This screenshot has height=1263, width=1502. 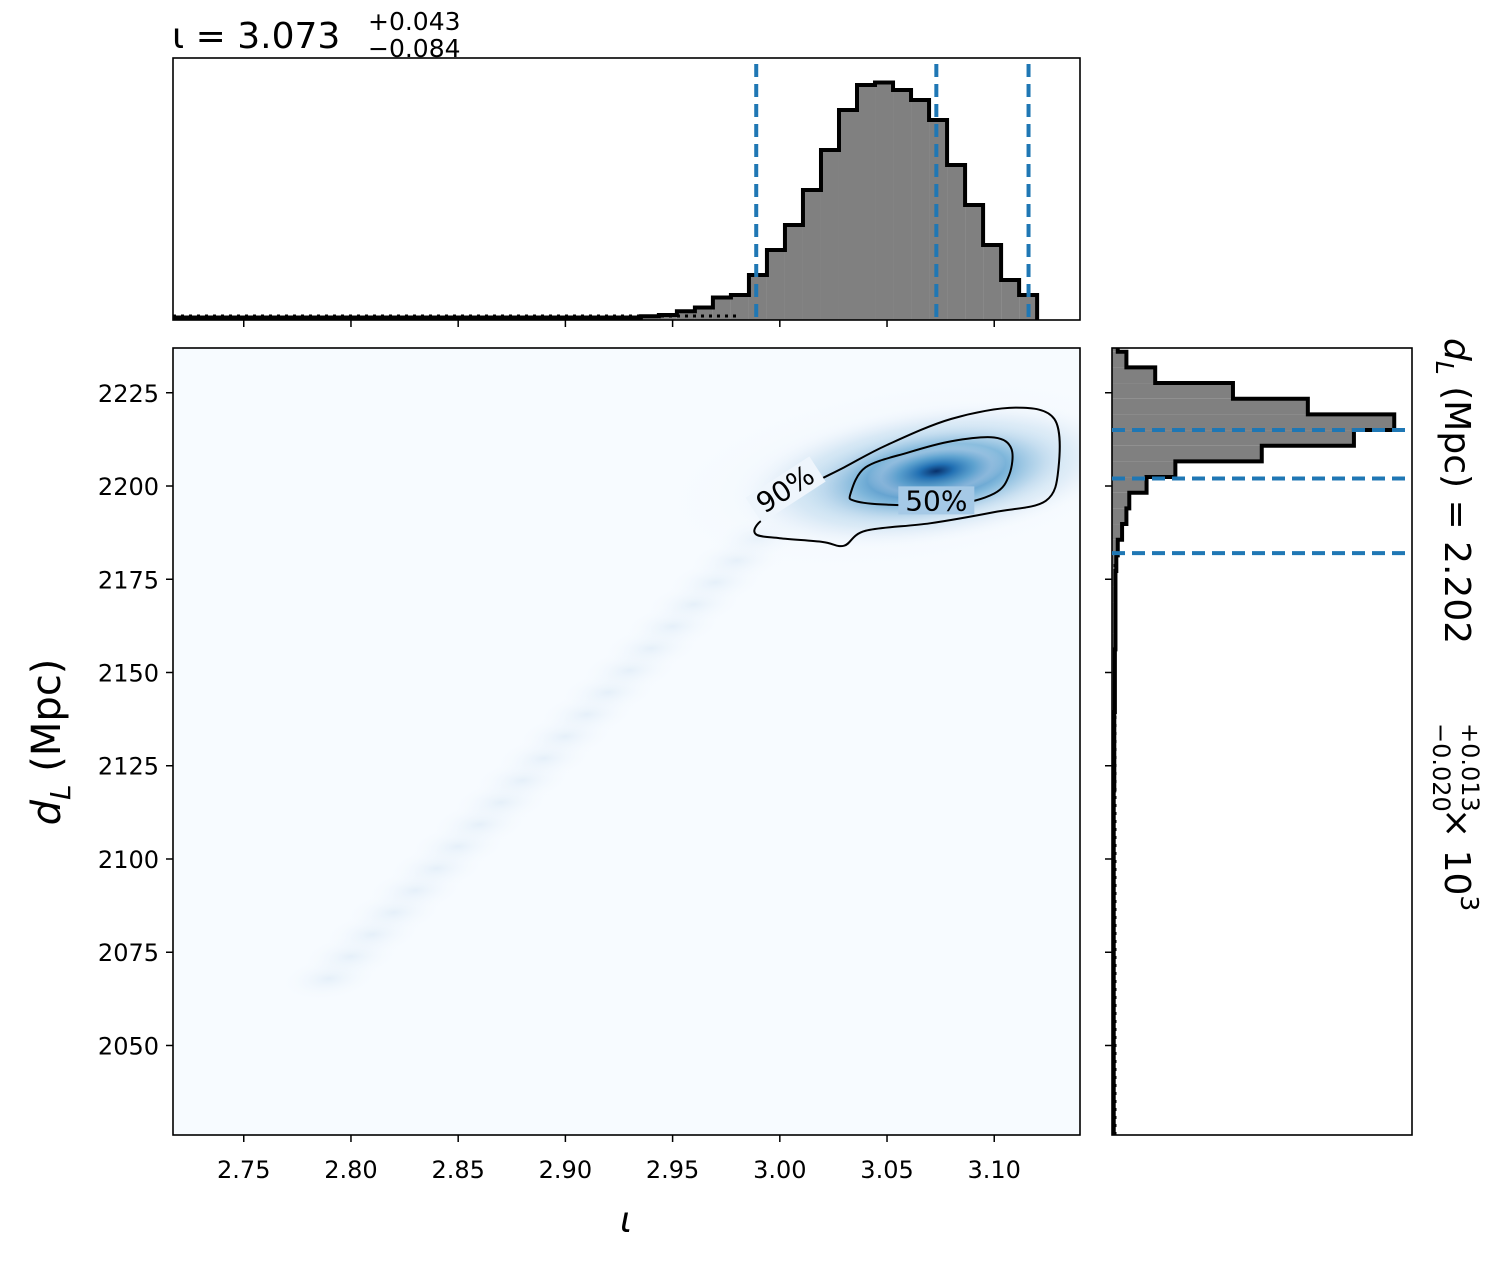 I want to click on top-marginal-frame, so click(x=626, y=189).